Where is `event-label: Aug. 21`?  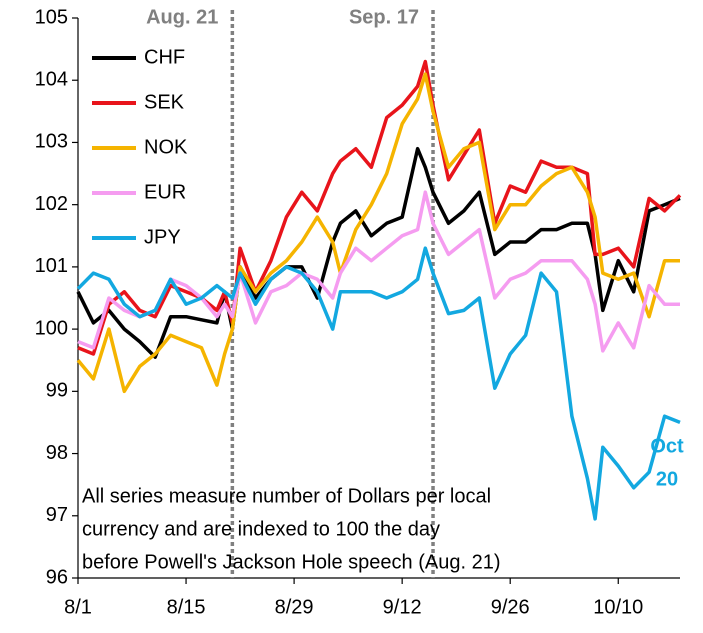 event-label: Aug. 21 is located at coordinates (182, 17).